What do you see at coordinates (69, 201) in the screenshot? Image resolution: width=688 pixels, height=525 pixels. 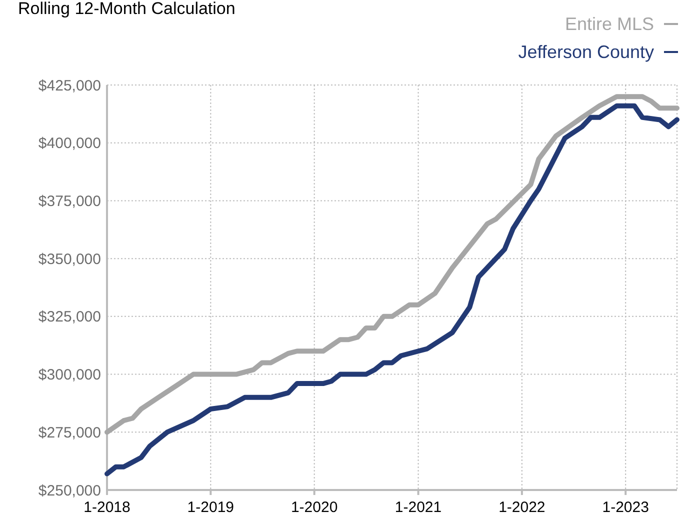 I see `y-tick-label: $375,000` at bounding box center [69, 201].